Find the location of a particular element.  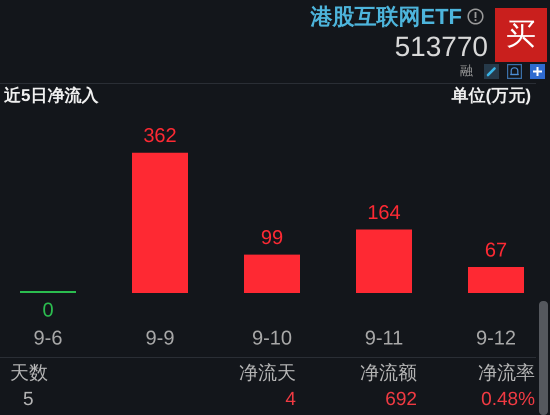

data-label: 362 is located at coordinates (160, 136).